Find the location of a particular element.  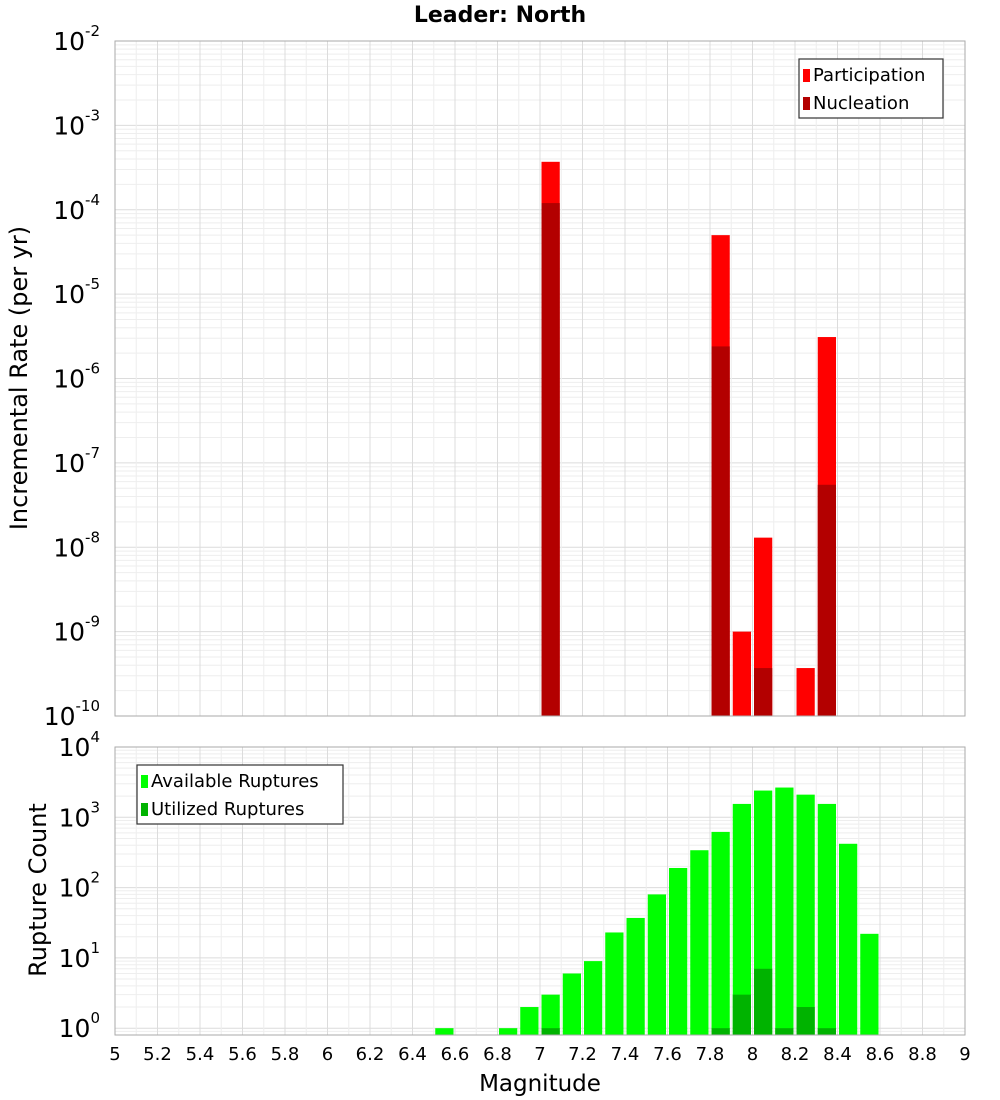

y-tick-label: 10⁰ is located at coordinates (79, 1026).